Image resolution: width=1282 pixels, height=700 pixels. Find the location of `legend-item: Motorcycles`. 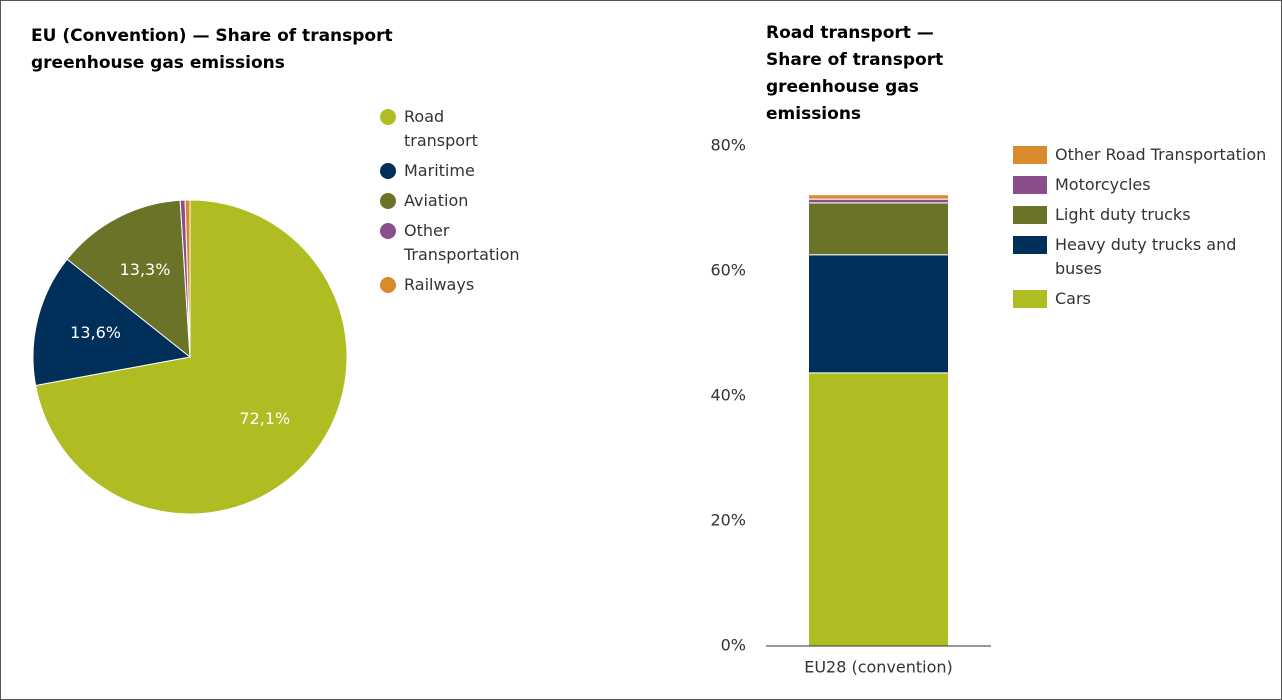

legend-item: Motorcycles is located at coordinates (1146, 185).